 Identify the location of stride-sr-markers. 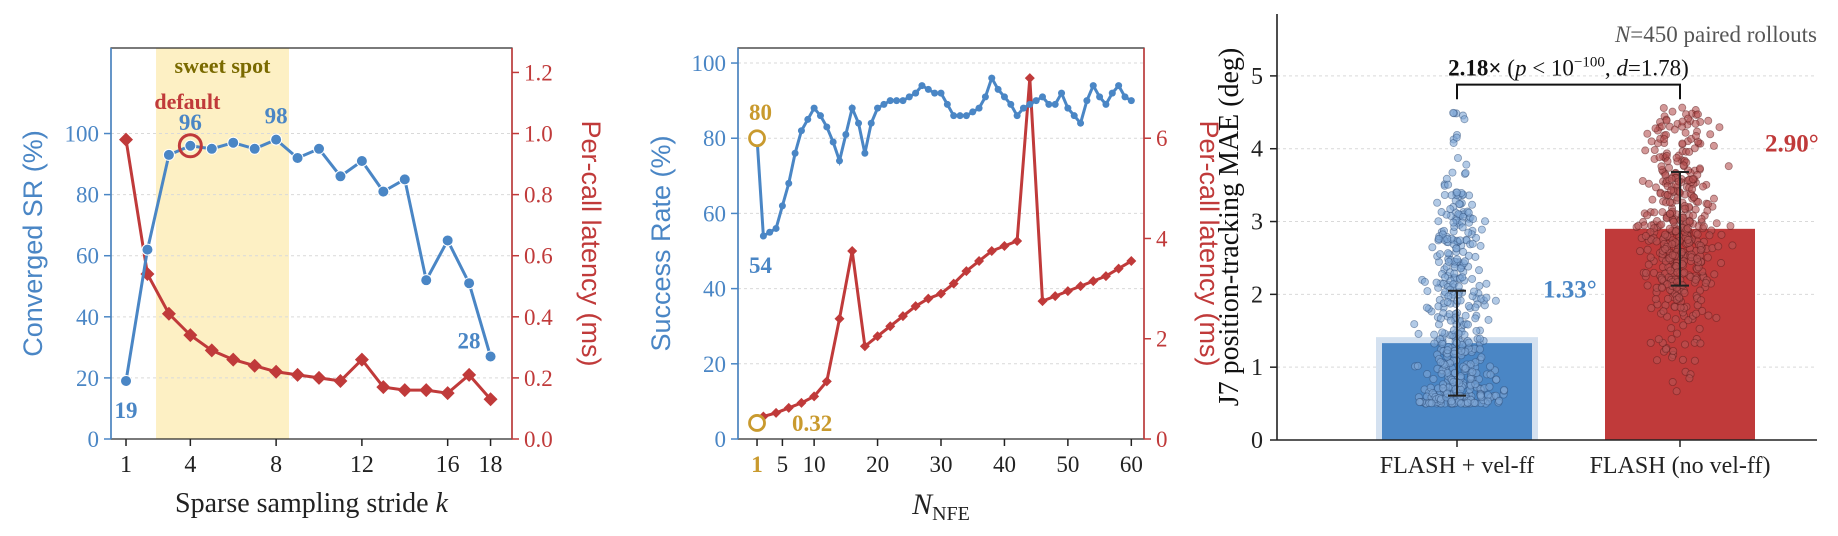
(308, 260).